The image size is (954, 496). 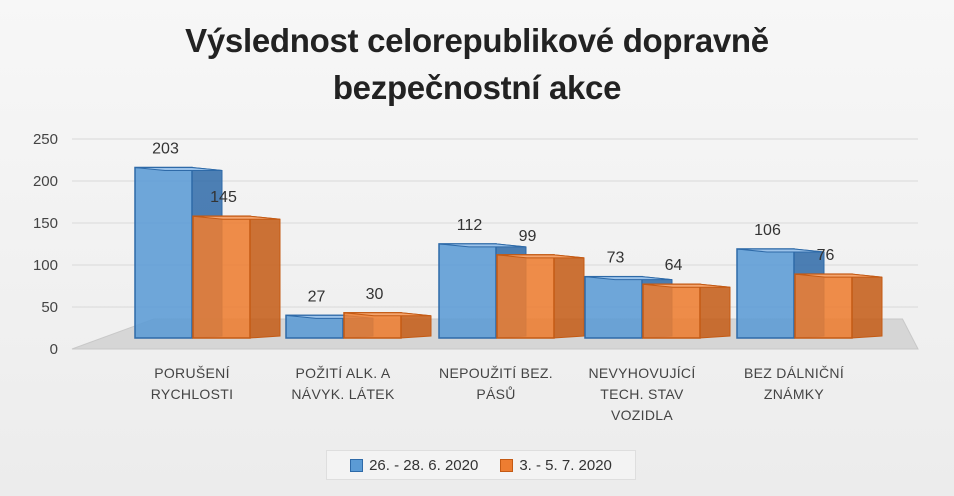 What do you see at coordinates (54, 349) in the screenshot?
I see `y-tick-label: 0` at bounding box center [54, 349].